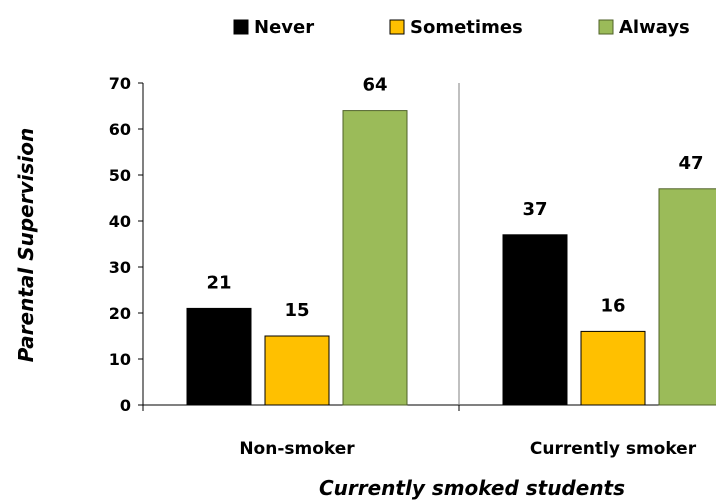 The width and height of the screenshot is (716, 503). Describe the element at coordinates (241, 27) in the screenshot. I see `legend-swatch-never` at that location.